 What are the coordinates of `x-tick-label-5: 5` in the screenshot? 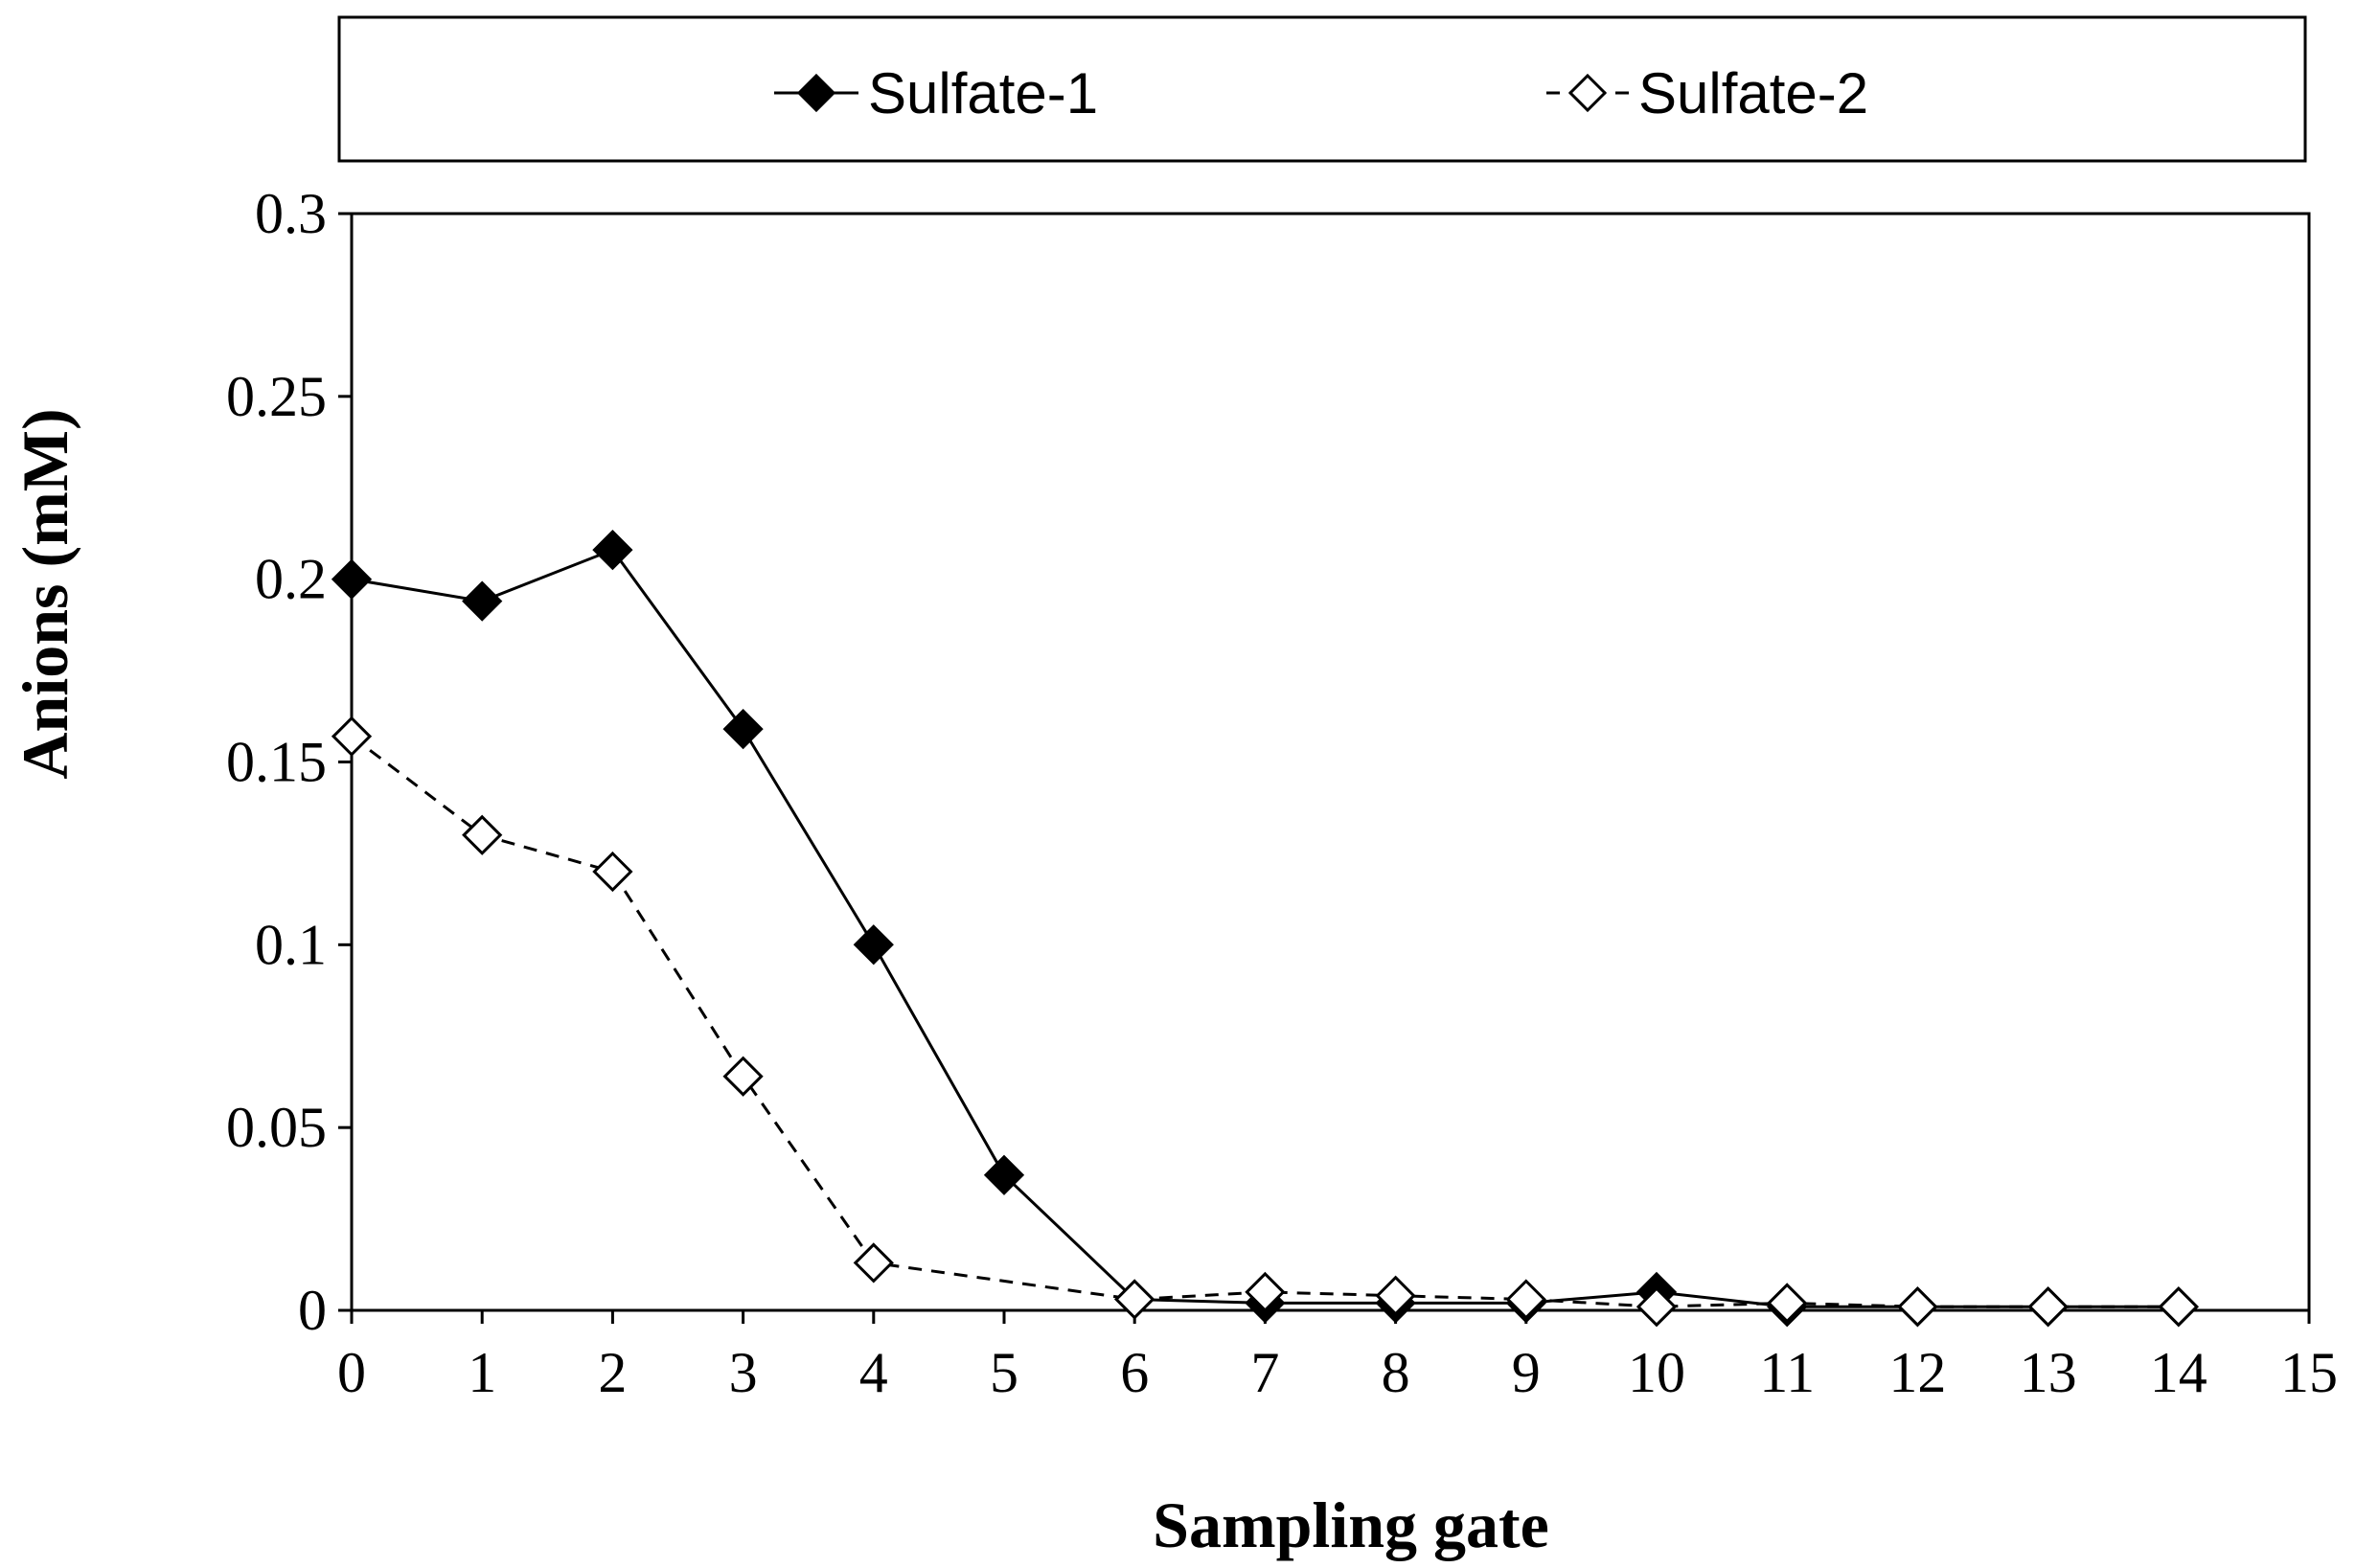 It's located at (1004, 1373).